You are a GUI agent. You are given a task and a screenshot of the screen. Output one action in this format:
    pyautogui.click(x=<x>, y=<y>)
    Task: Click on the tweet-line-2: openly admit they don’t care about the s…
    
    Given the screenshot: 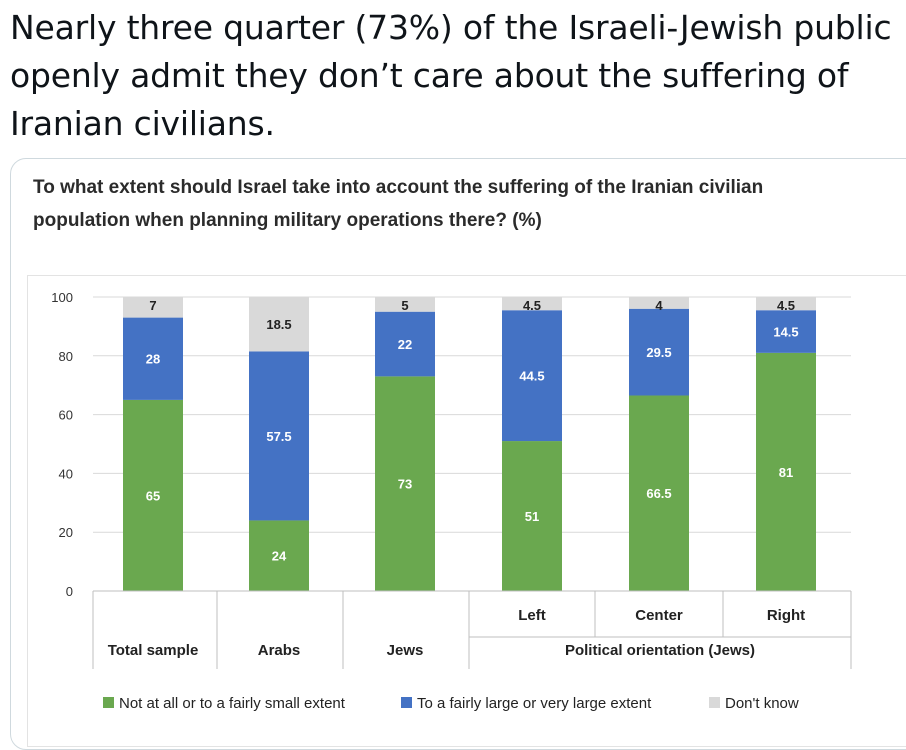 What is the action you would take?
    pyautogui.click(x=429, y=75)
    